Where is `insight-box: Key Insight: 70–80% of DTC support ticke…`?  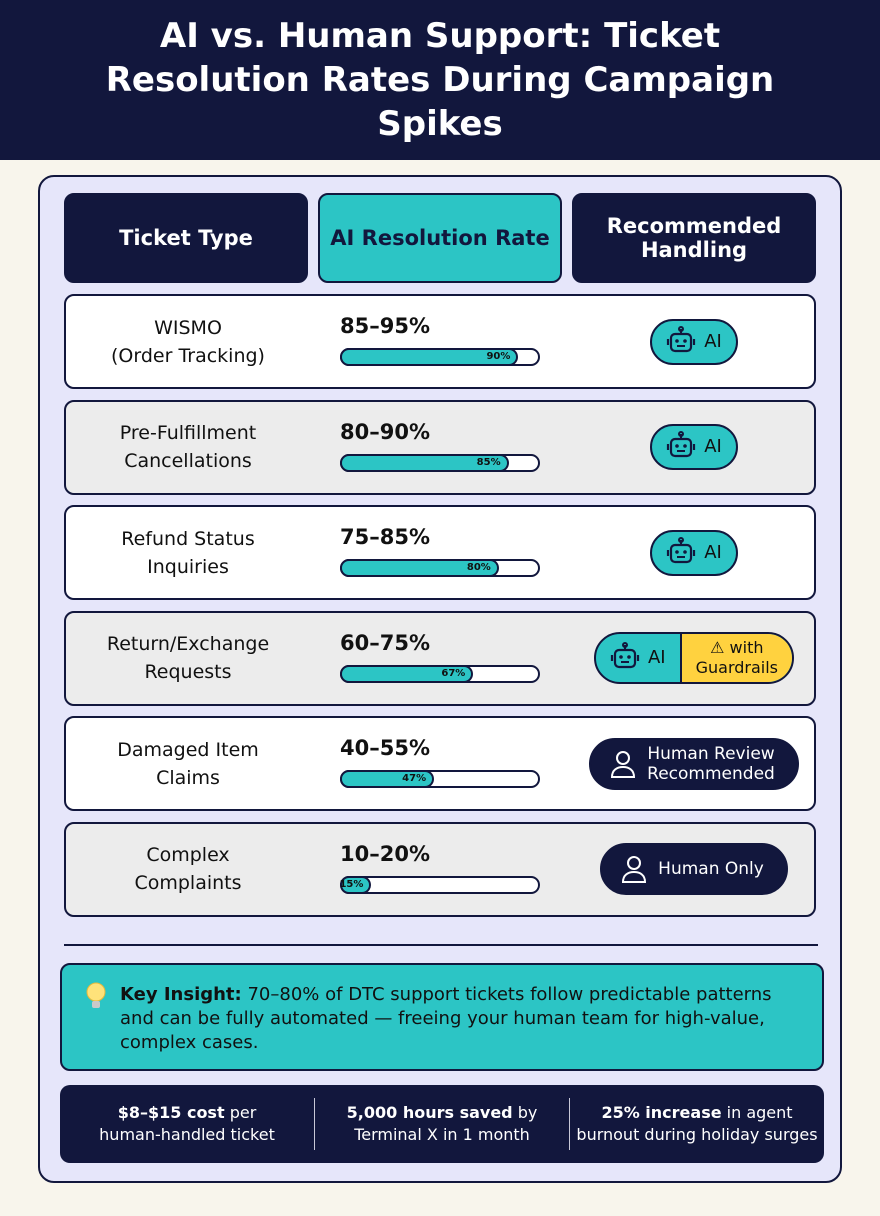 insight-box: Key Insight: 70–80% of DTC support ticke… is located at coordinates (442, 1017).